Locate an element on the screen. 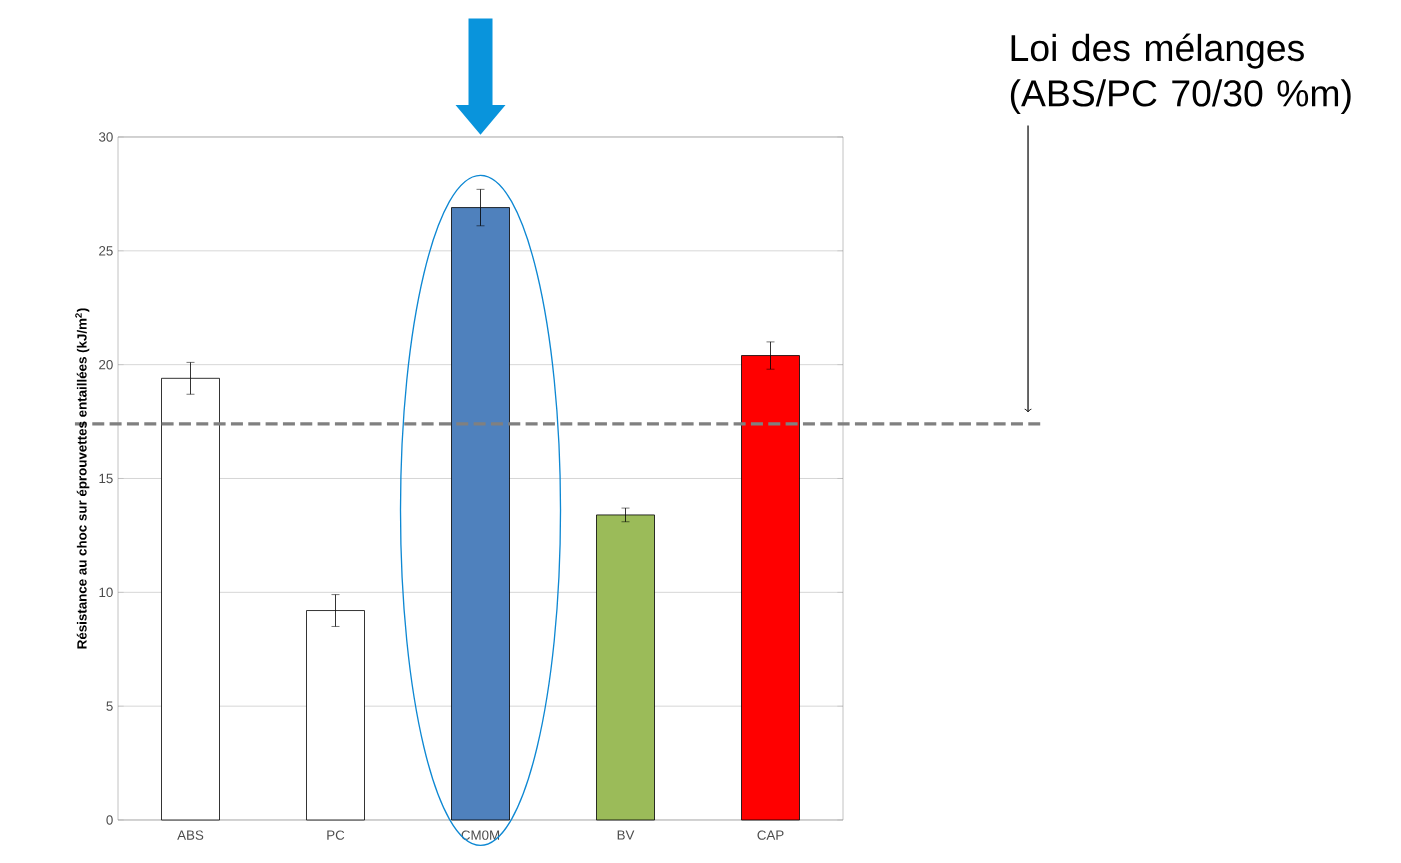  x-tick-label: ABS is located at coordinates (190, 835).